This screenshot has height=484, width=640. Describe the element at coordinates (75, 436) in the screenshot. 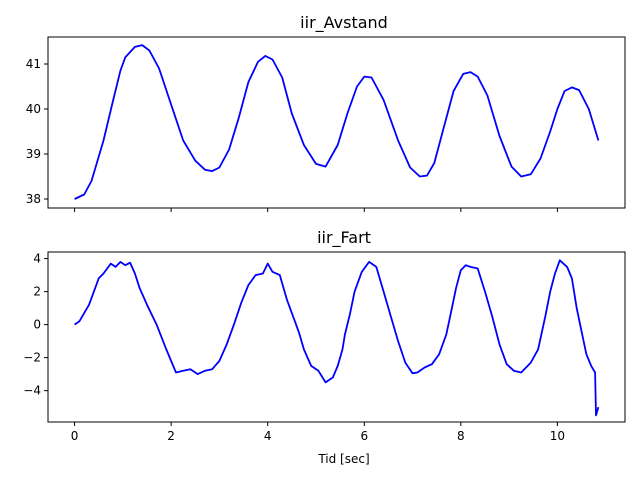

I see `x-tick-label: 0` at that location.